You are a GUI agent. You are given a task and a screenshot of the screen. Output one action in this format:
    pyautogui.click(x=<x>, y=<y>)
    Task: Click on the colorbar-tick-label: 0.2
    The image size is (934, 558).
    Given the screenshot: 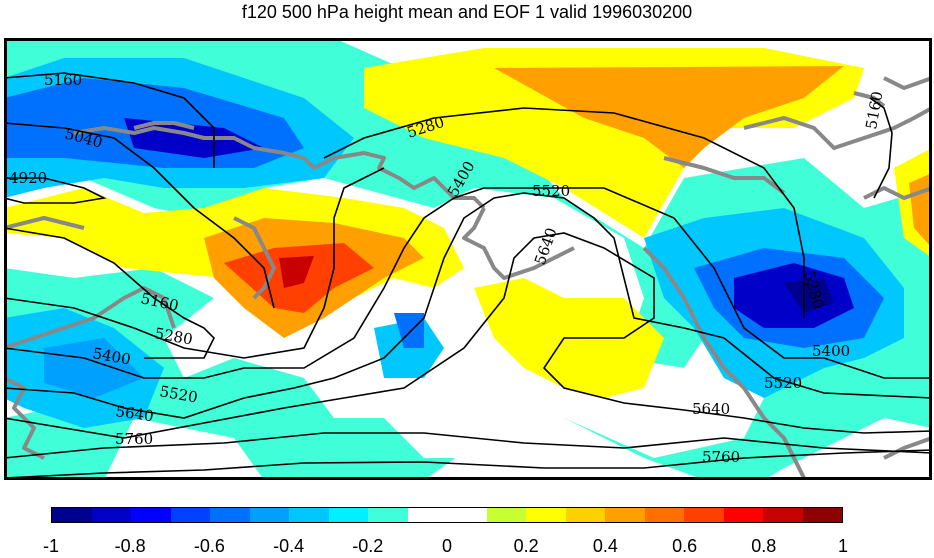 What is the action you would take?
    pyautogui.click(x=526, y=546)
    